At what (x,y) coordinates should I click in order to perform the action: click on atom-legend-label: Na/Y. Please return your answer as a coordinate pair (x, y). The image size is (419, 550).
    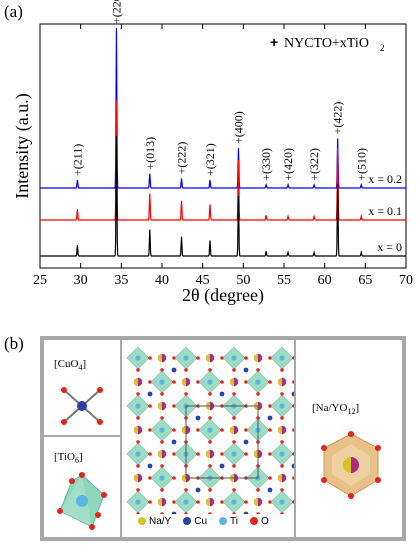
    Looking at the image, I should click on (160, 521).